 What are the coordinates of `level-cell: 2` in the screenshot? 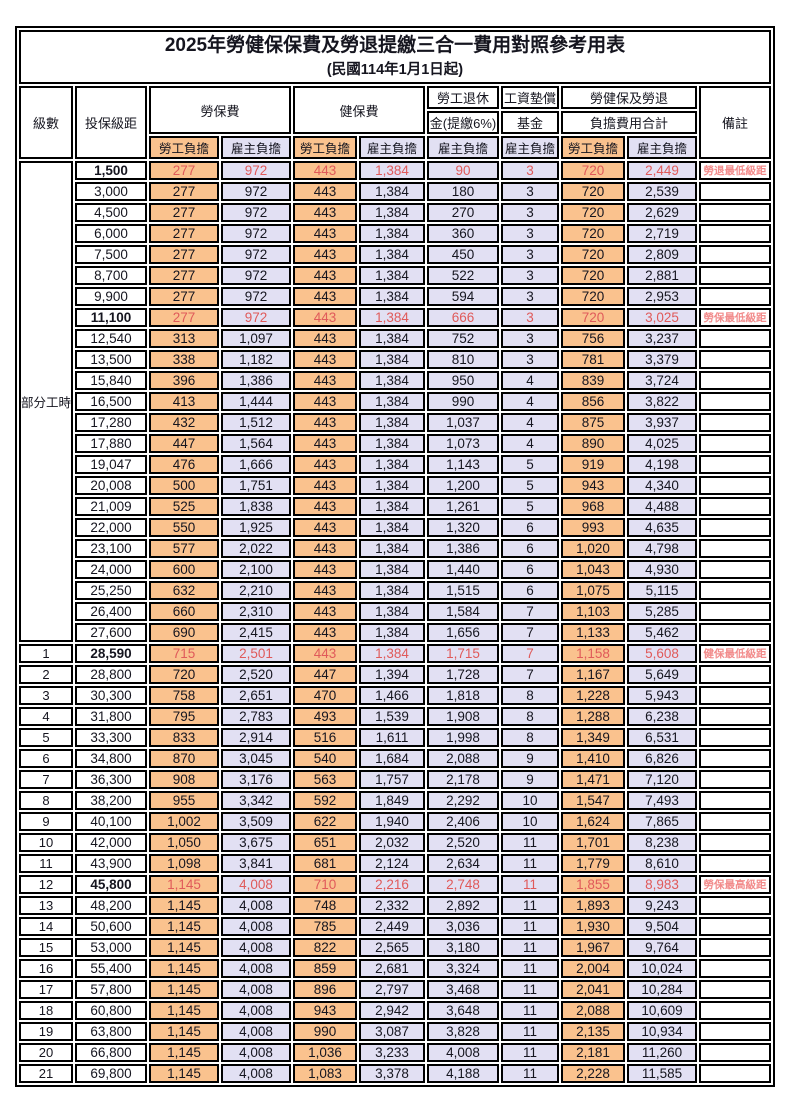 It's located at (46, 674).